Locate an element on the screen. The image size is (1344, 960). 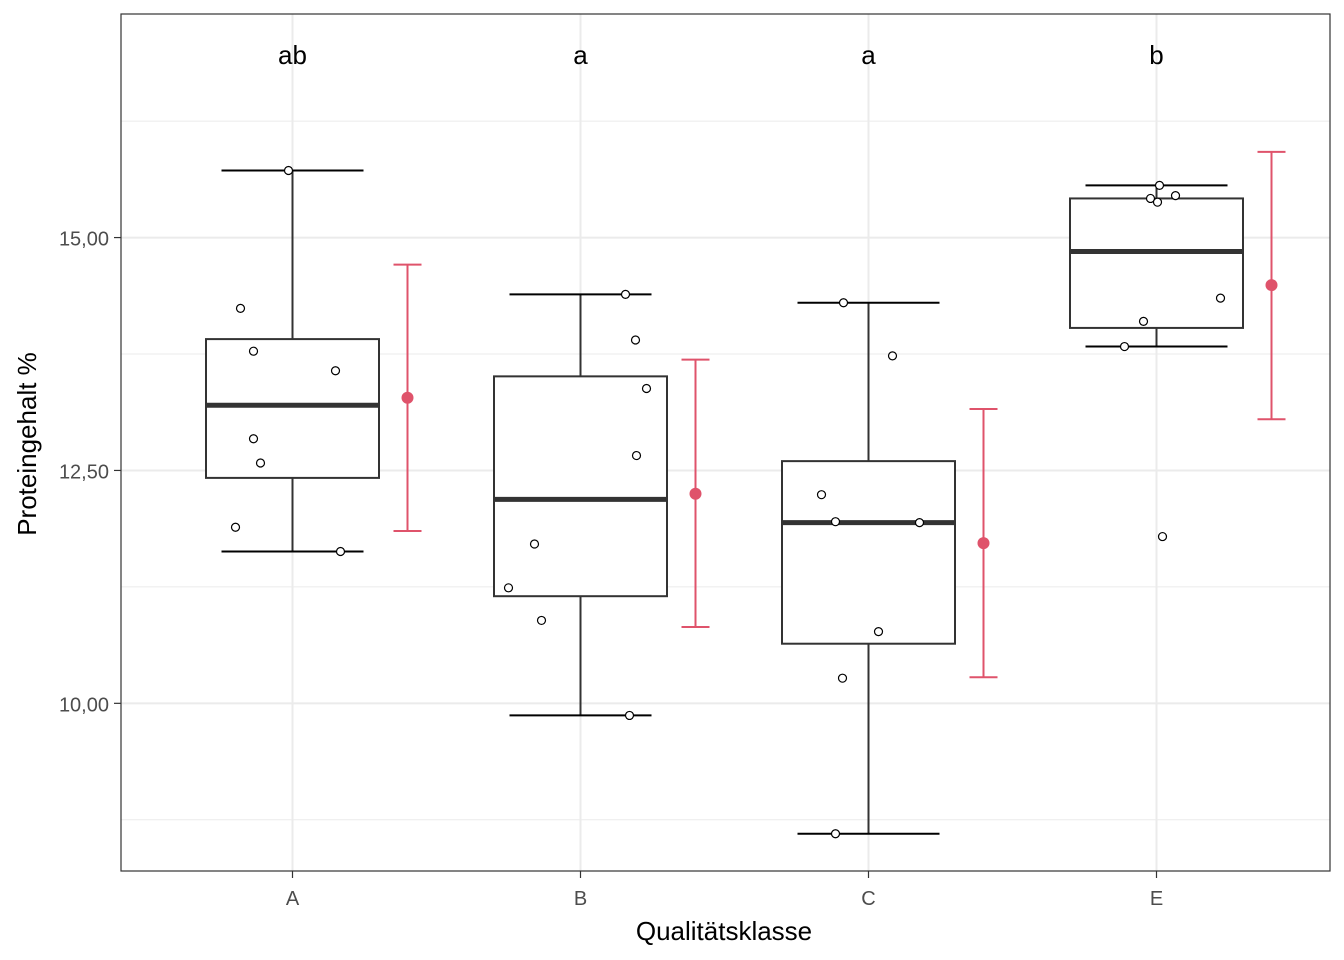
y-axis-title: Proteingehalt % is located at coordinates (27, 444).